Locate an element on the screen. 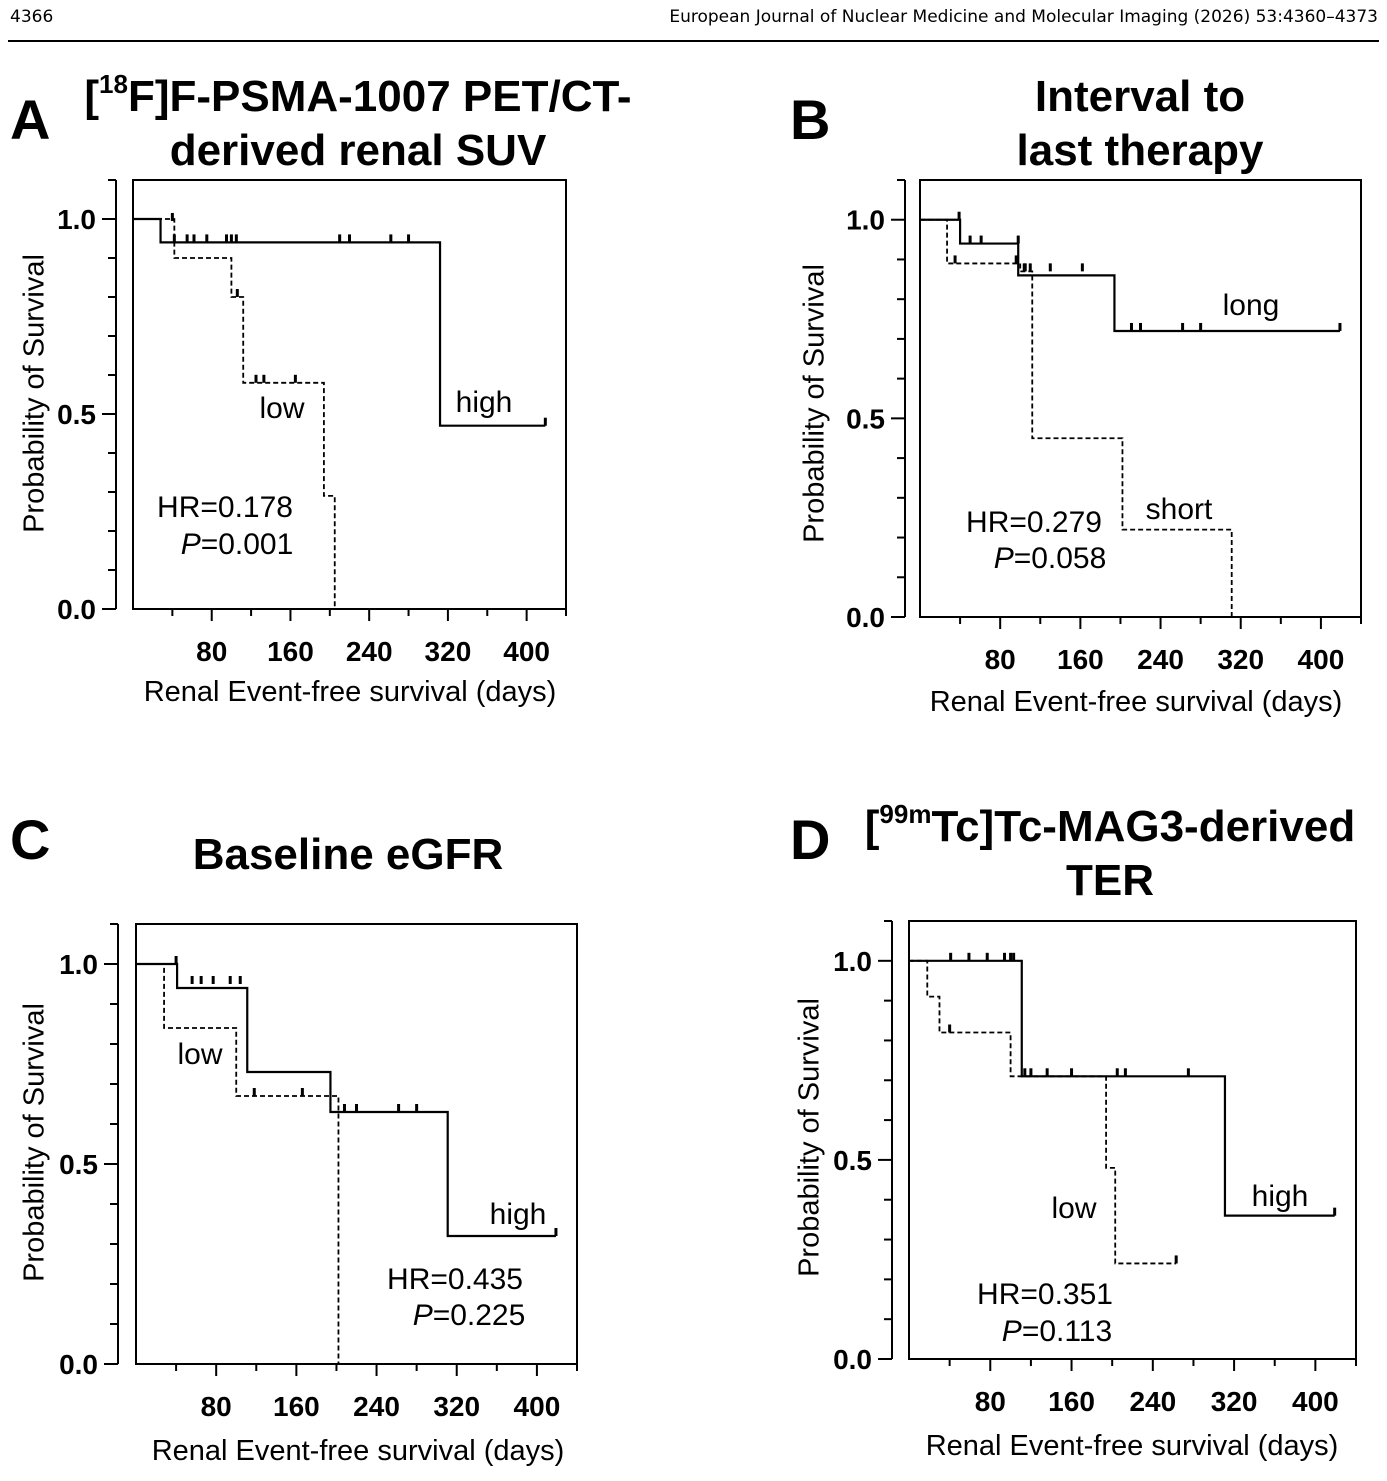 The height and width of the screenshot is (1481, 1387). p-value: =0.113 is located at coordinates (1067, 1331).